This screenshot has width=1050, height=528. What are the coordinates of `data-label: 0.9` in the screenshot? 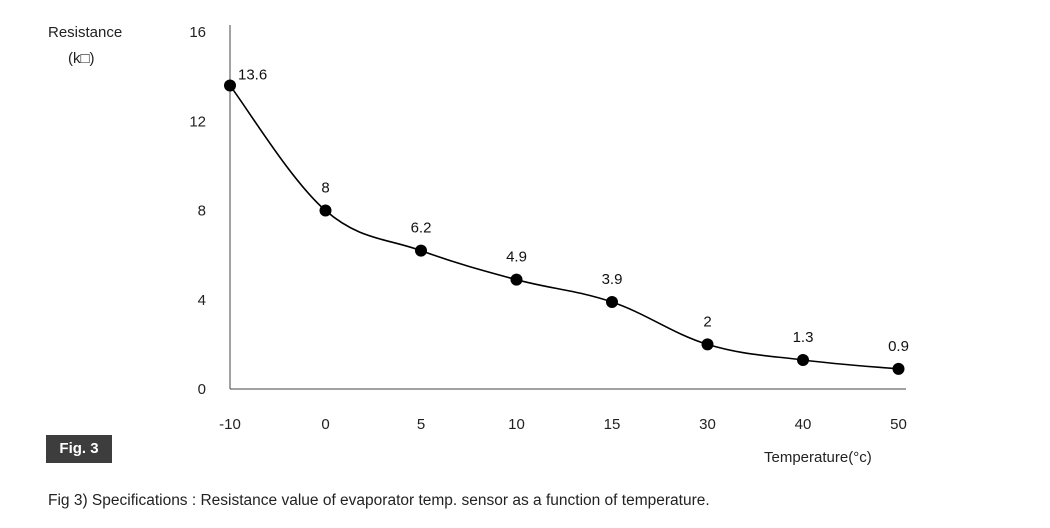 It's located at (898, 346).